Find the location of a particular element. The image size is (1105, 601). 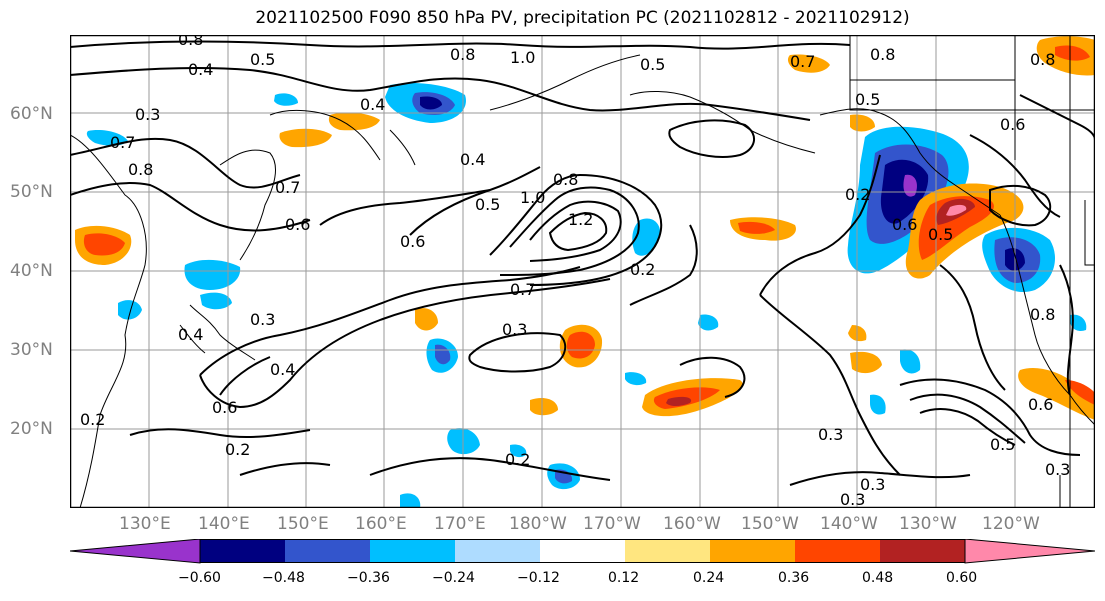

lon-label: 170°W is located at coordinates (612, 524).